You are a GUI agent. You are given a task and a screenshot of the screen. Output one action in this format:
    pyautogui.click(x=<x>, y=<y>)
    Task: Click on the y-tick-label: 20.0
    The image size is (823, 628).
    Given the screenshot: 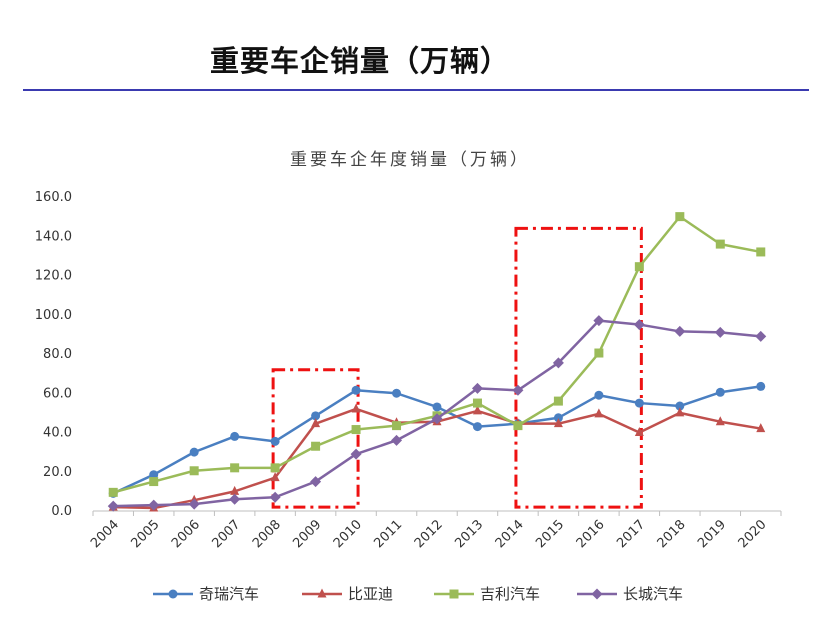 What is the action you would take?
    pyautogui.click(x=57, y=472)
    